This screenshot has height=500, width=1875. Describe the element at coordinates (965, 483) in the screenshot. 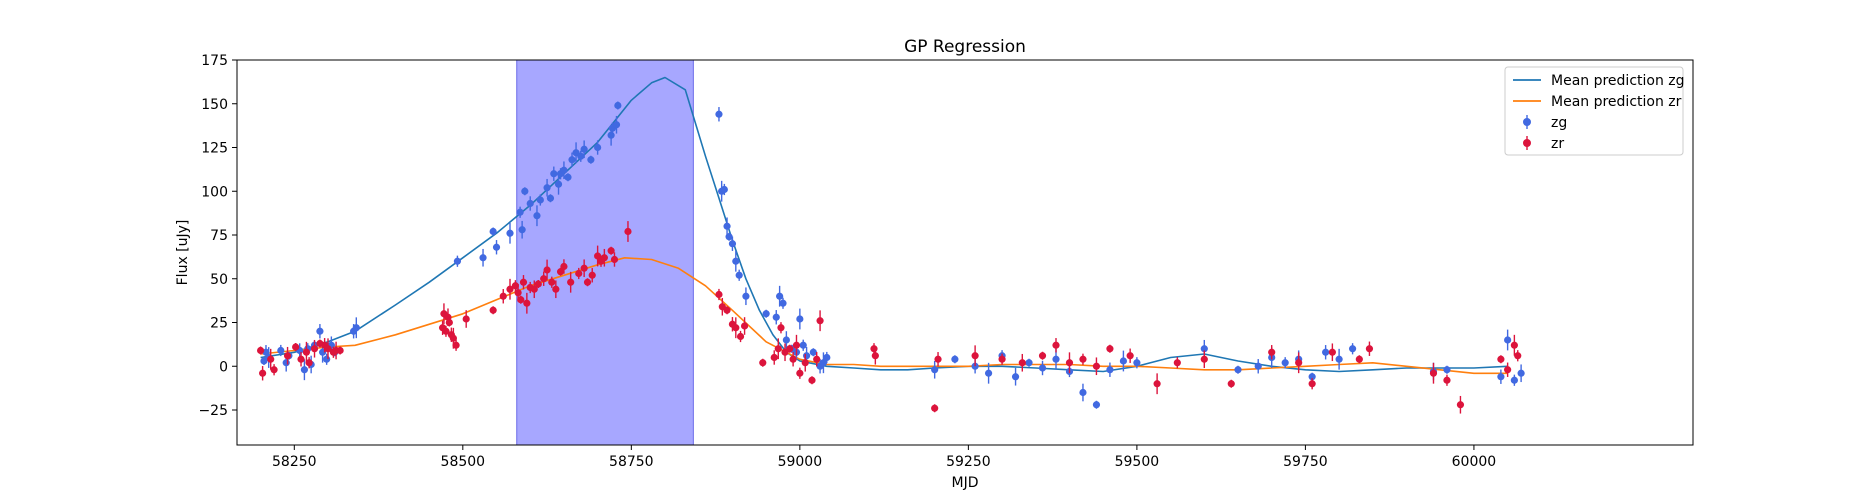

I see `x-axis-label: MJD` at that location.